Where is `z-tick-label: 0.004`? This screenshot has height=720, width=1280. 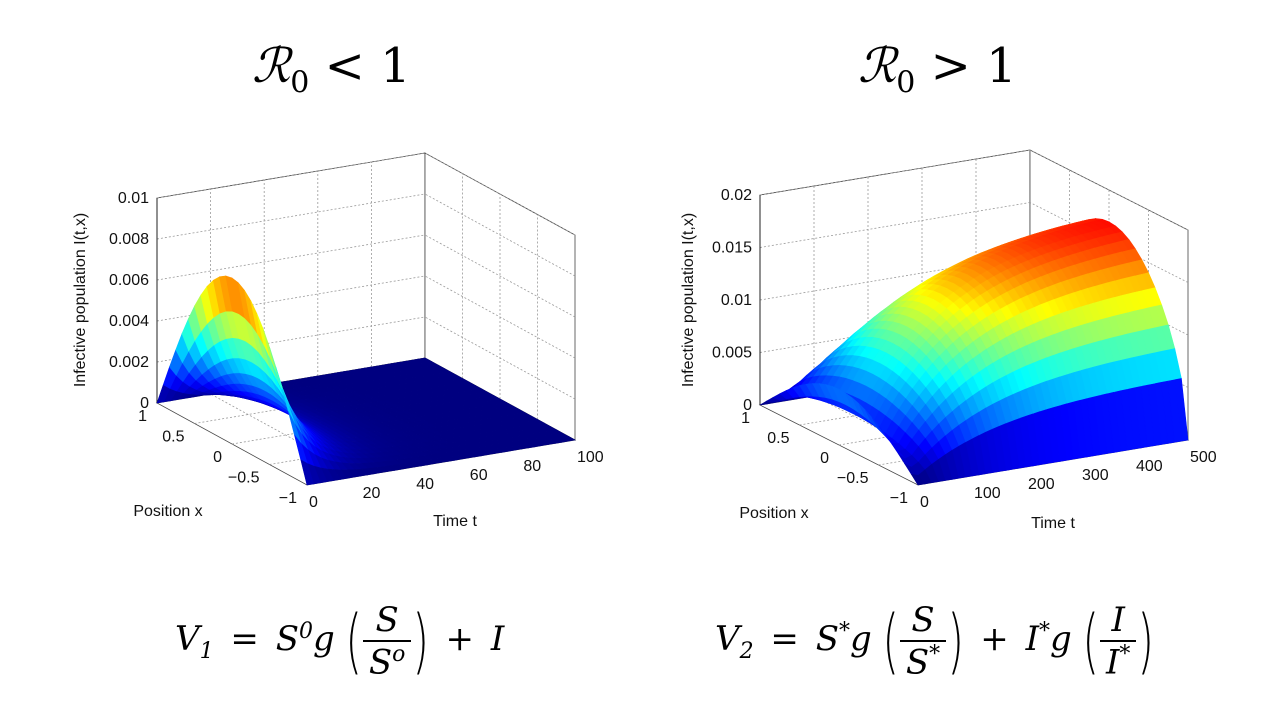
z-tick-label: 0.004 is located at coordinates (129, 321).